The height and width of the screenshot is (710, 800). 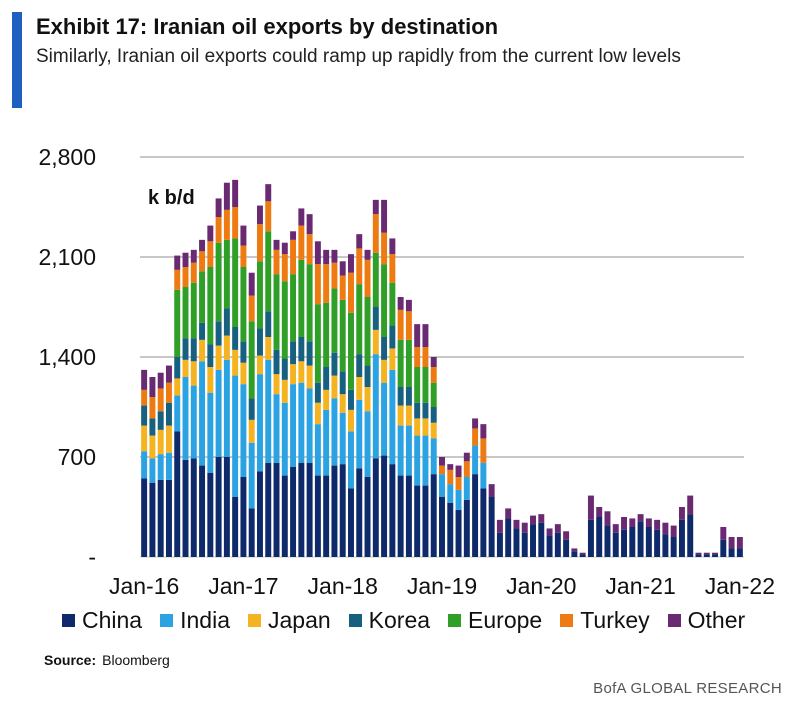 What do you see at coordinates (171, 198) in the screenshot?
I see `y-axis-unit-label: k b/d` at bounding box center [171, 198].